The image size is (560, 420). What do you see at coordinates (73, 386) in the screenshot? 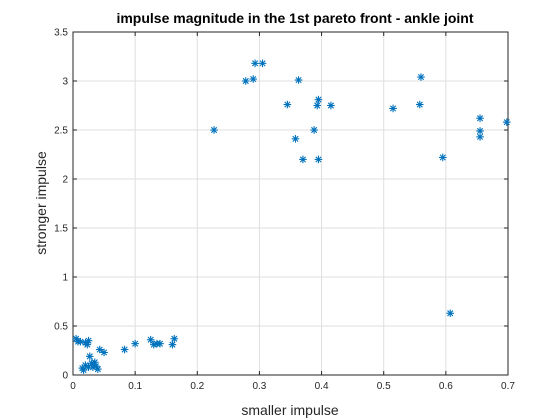
I see `x-tick-label: 0` at bounding box center [73, 386].